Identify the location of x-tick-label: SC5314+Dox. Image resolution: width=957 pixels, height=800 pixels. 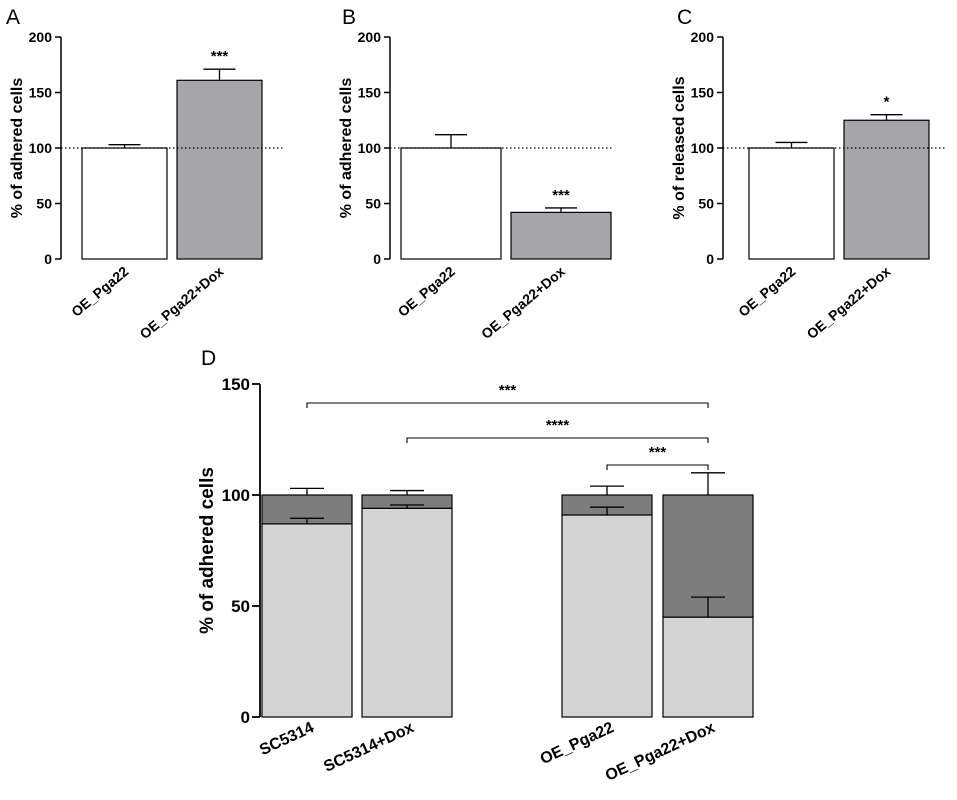
(369, 747).